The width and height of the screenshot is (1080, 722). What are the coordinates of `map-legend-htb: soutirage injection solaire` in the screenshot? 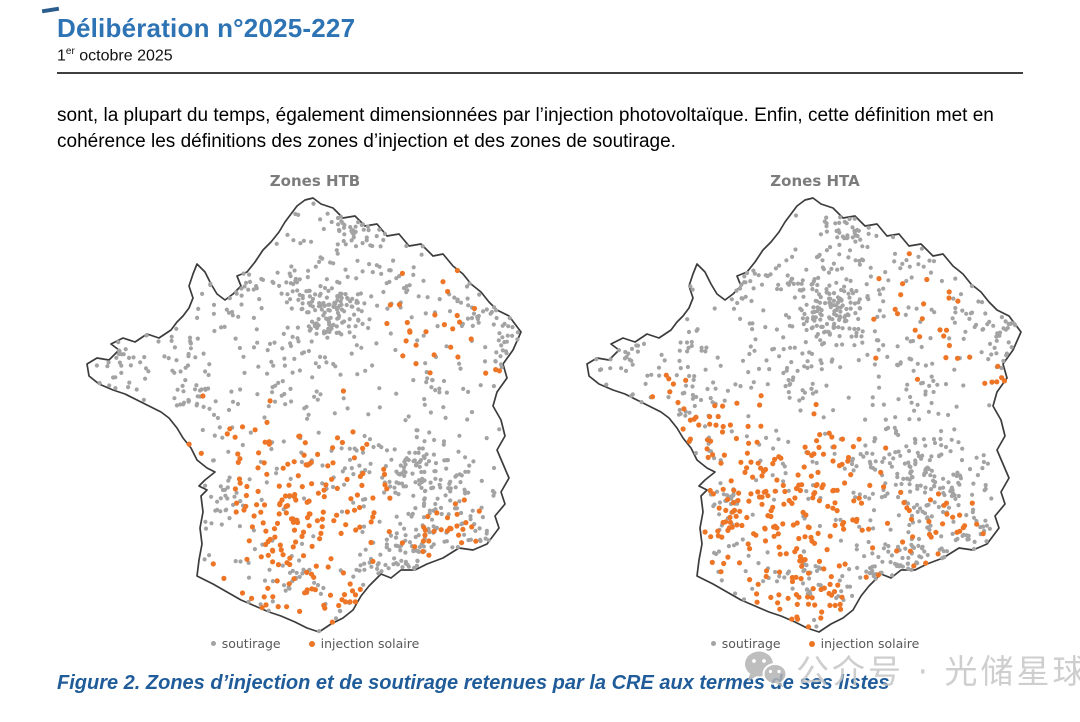 It's located at (315, 643).